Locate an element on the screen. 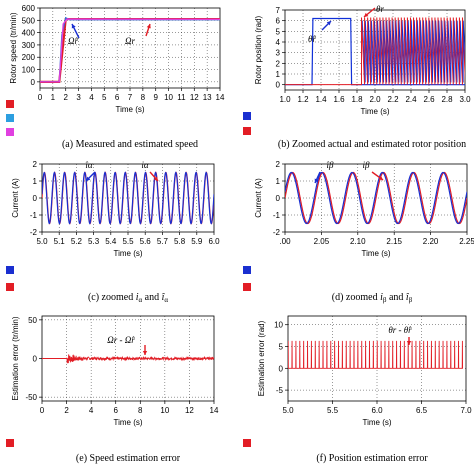  x-tick-label: 3.0 is located at coordinates (465, 99).